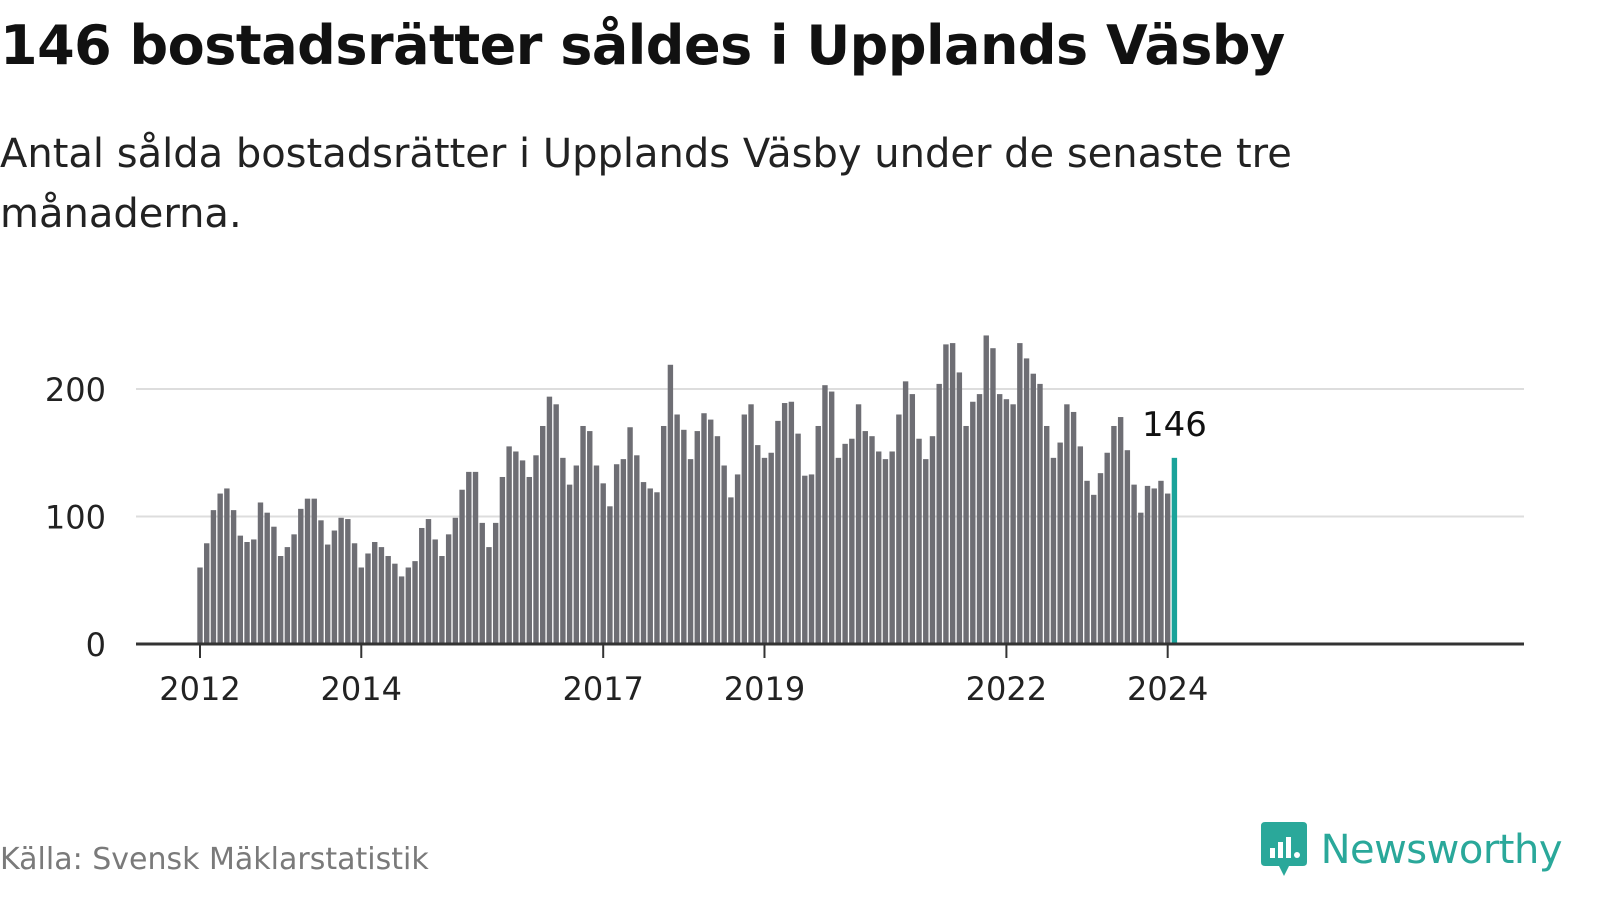 This screenshot has height=900, width=1600. I want to click on y-tick-label: 200, so click(75, 390).